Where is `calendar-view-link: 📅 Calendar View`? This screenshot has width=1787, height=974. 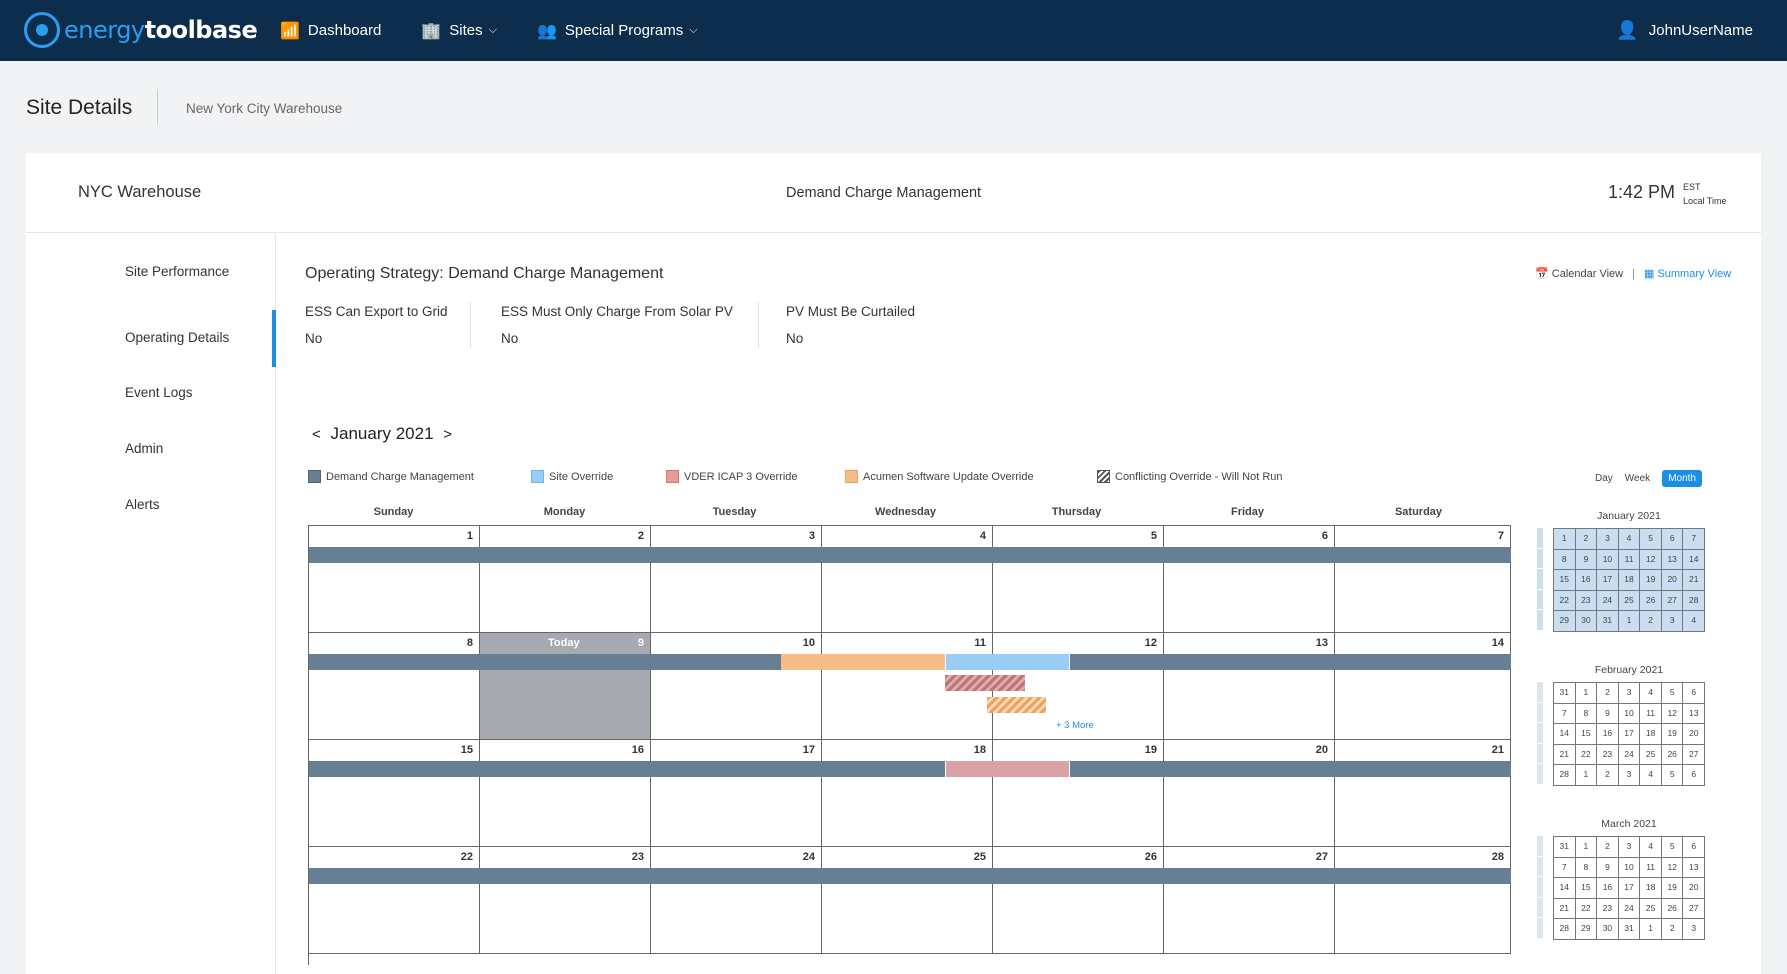 calendar-view-link: 📅 Calendar View is located at coordinates (1579, 274).